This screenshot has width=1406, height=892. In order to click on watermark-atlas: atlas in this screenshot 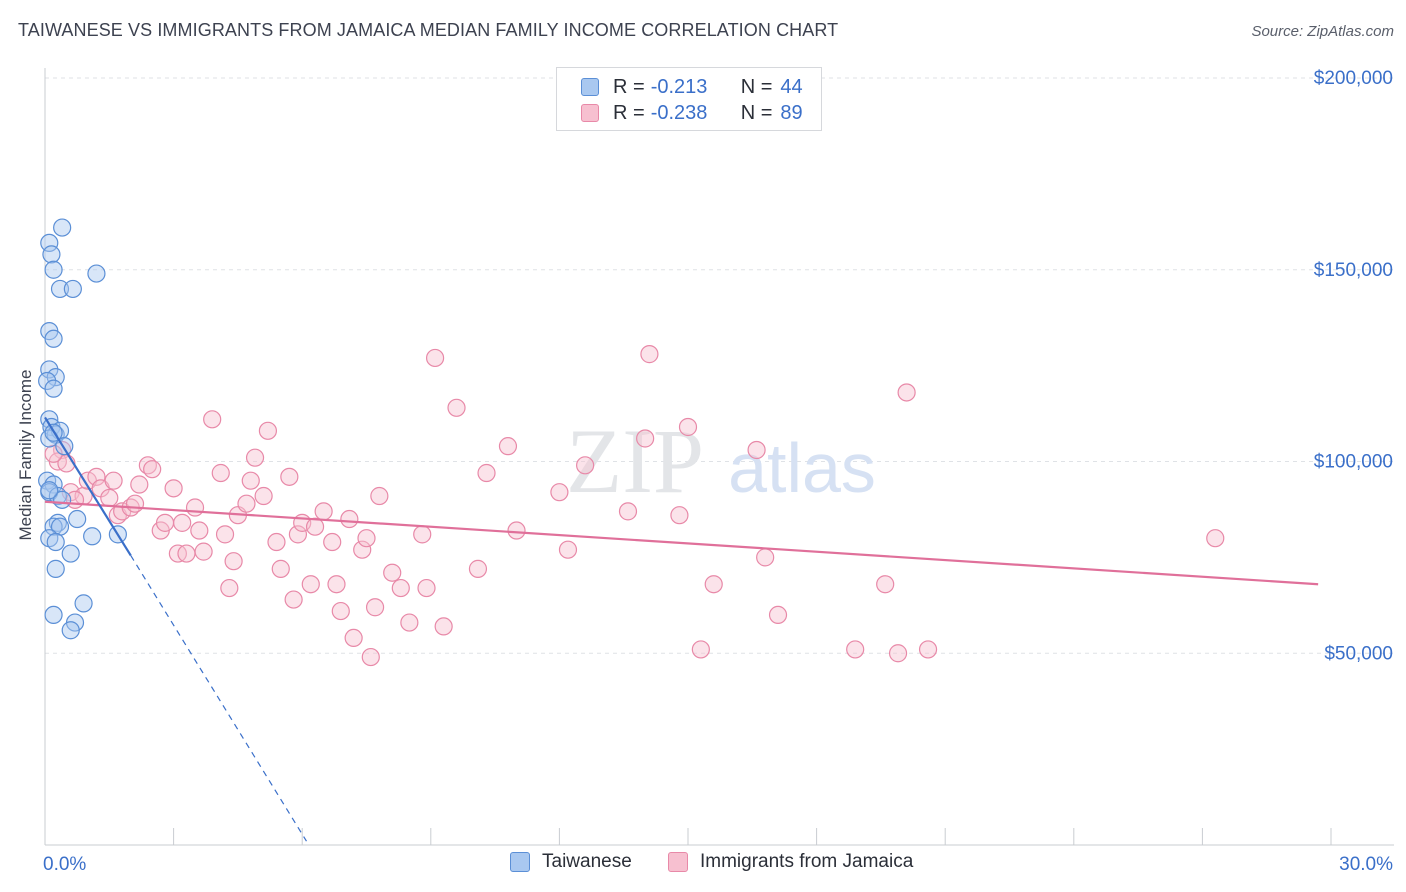, I will do `click(802, 468)`.